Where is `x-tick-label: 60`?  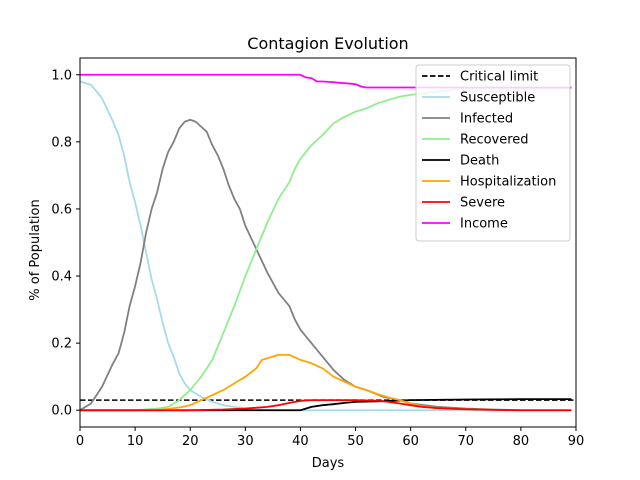 x-tick-label: 60 is located at coordinates (410, 441).